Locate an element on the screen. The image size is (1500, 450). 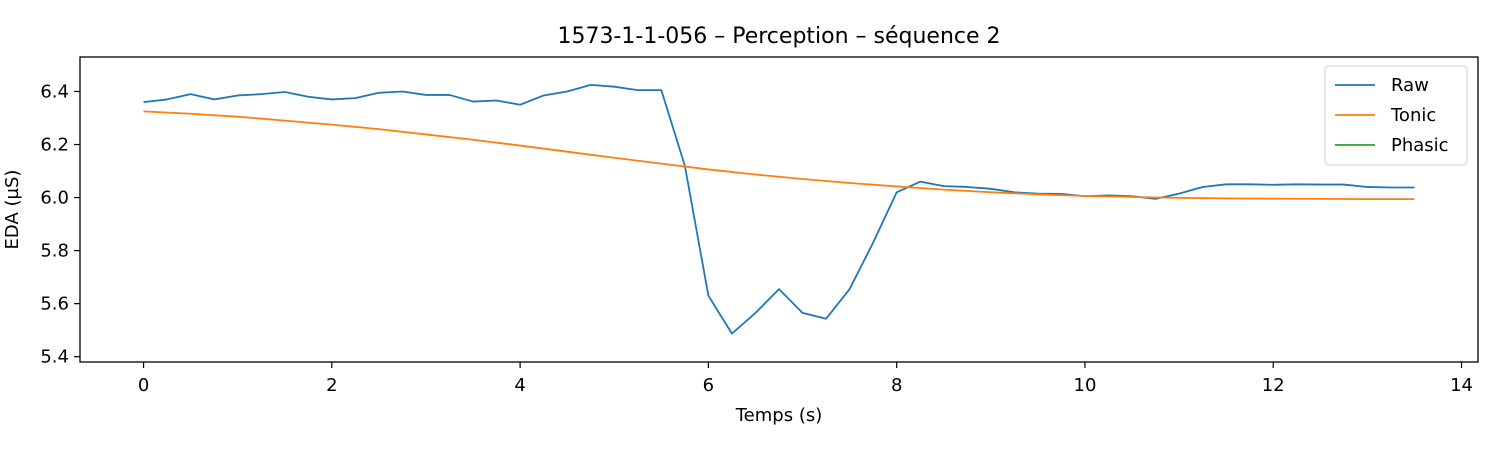
legend-label-phasic: Phasic is located at coordinates (1420, 145).